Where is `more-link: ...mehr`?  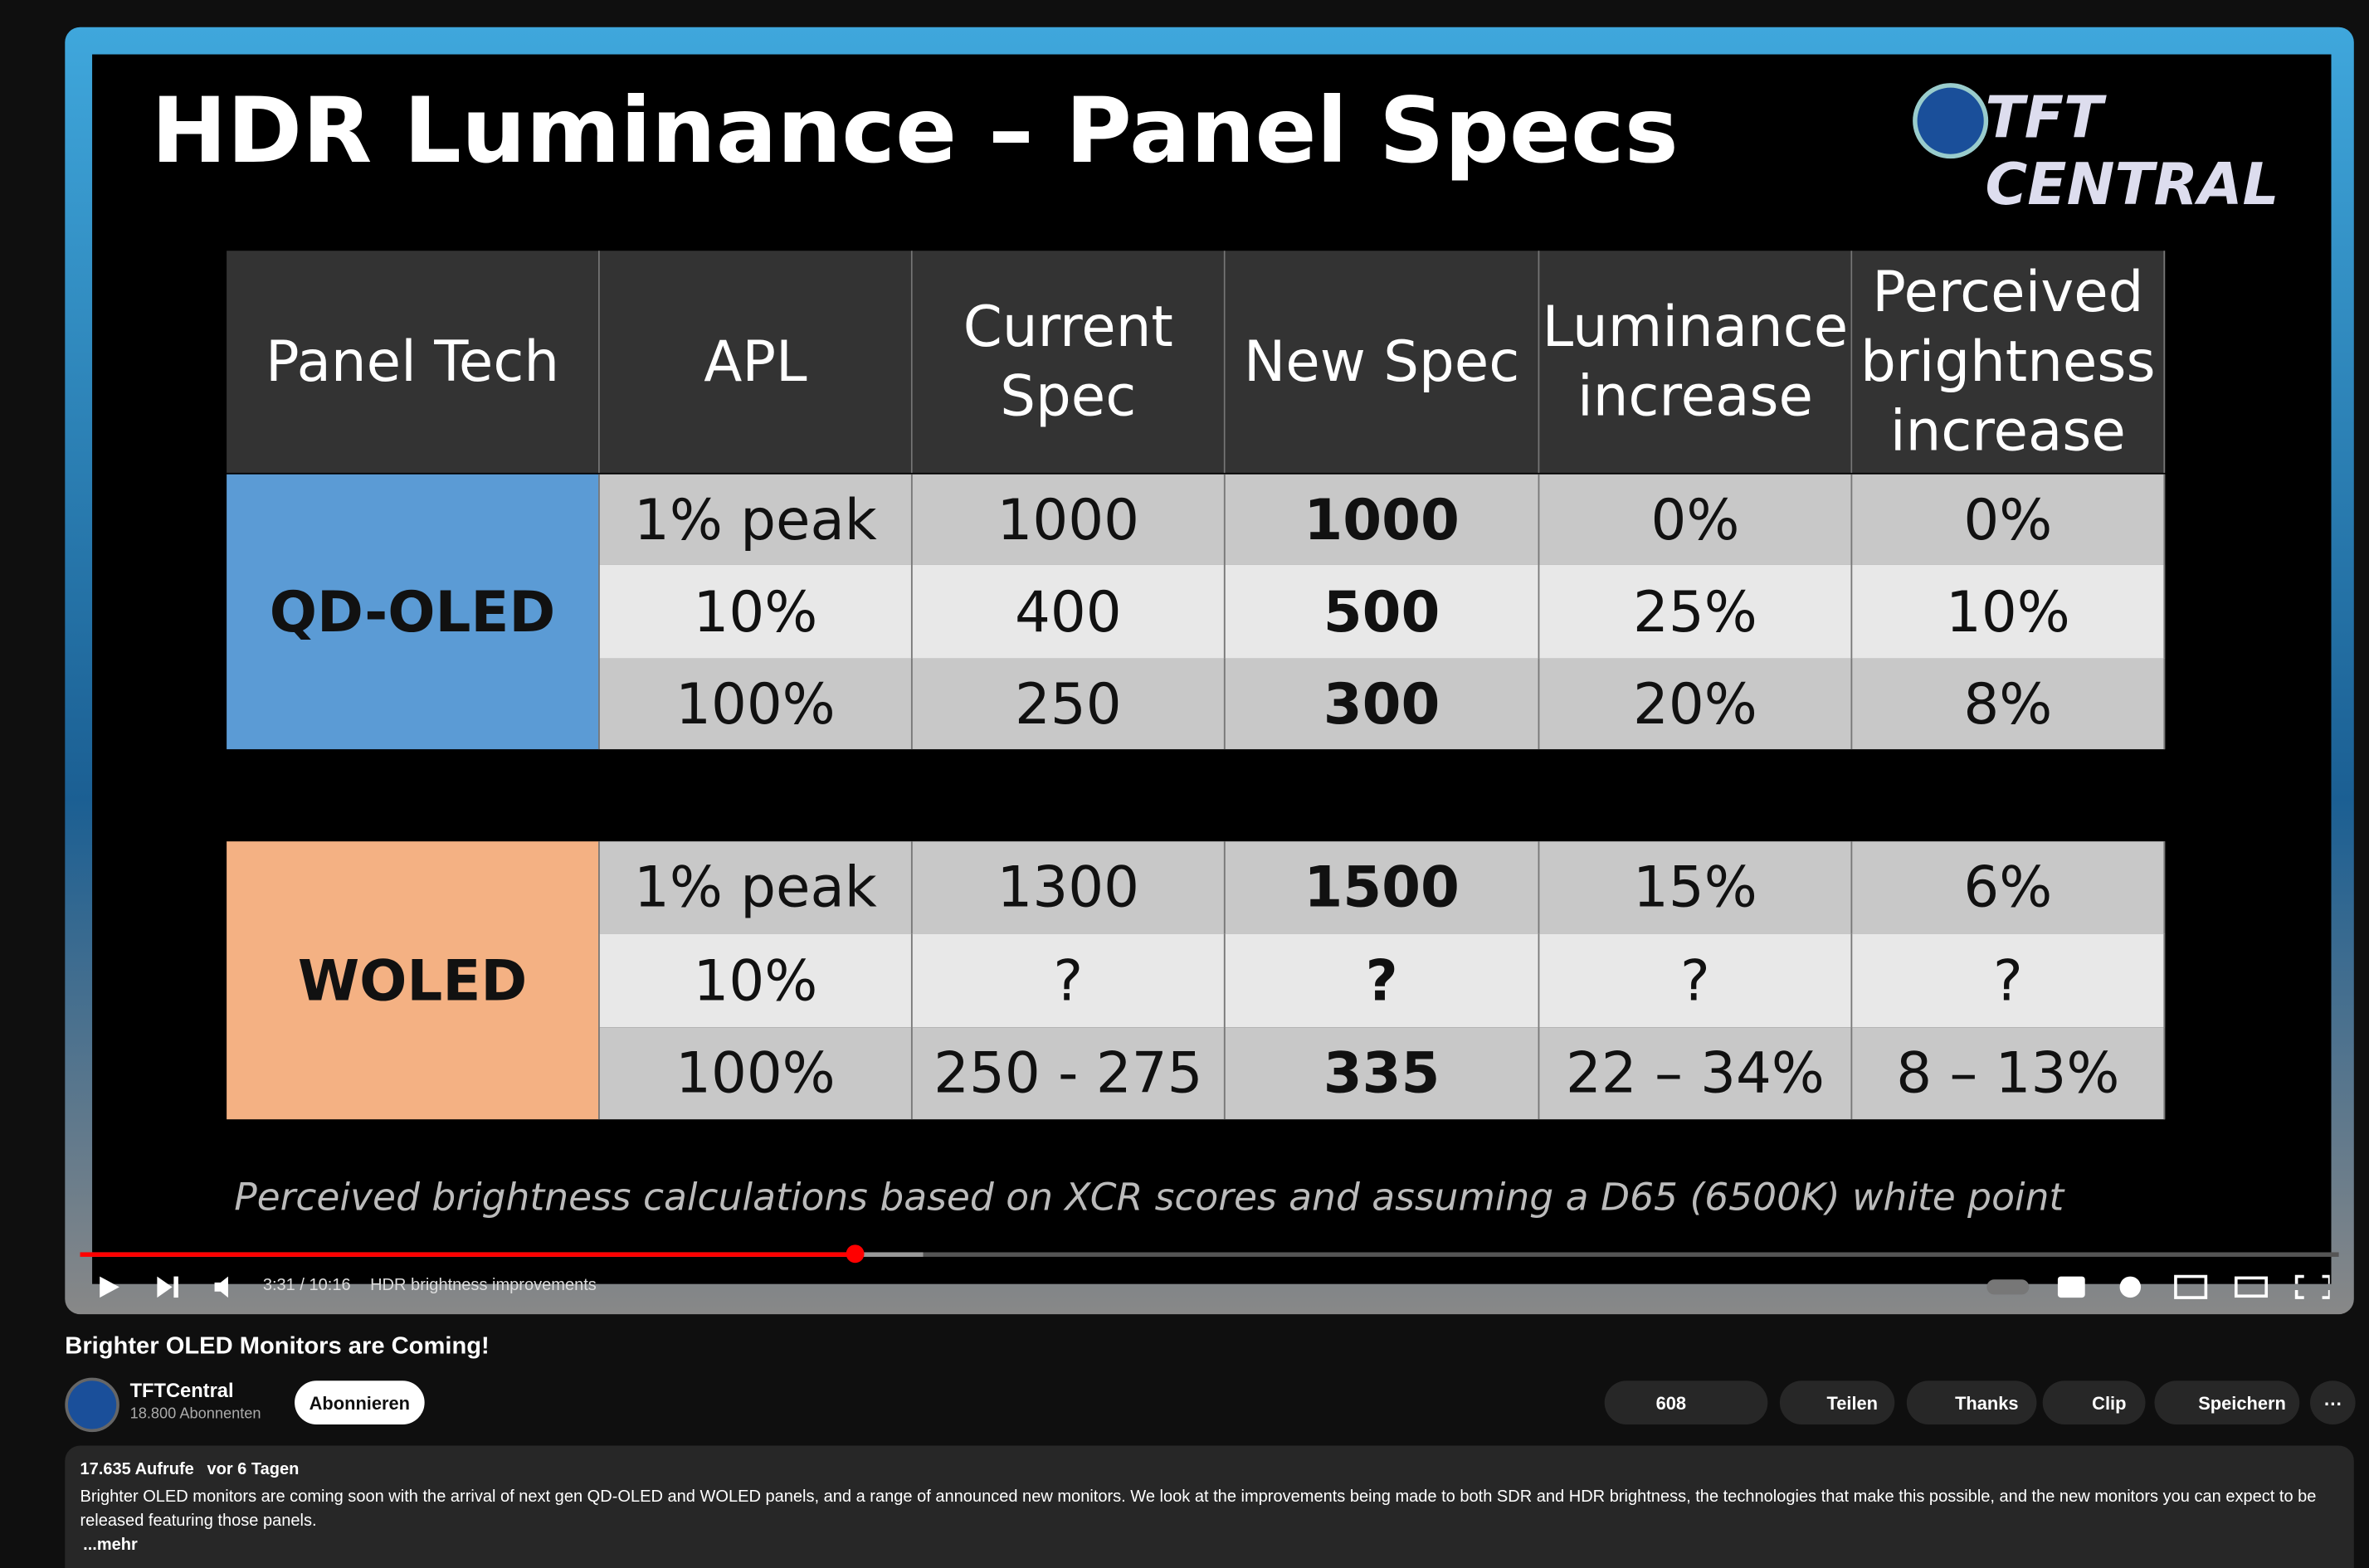
more-link: ...mehr is located at coordinates (110, 1545).